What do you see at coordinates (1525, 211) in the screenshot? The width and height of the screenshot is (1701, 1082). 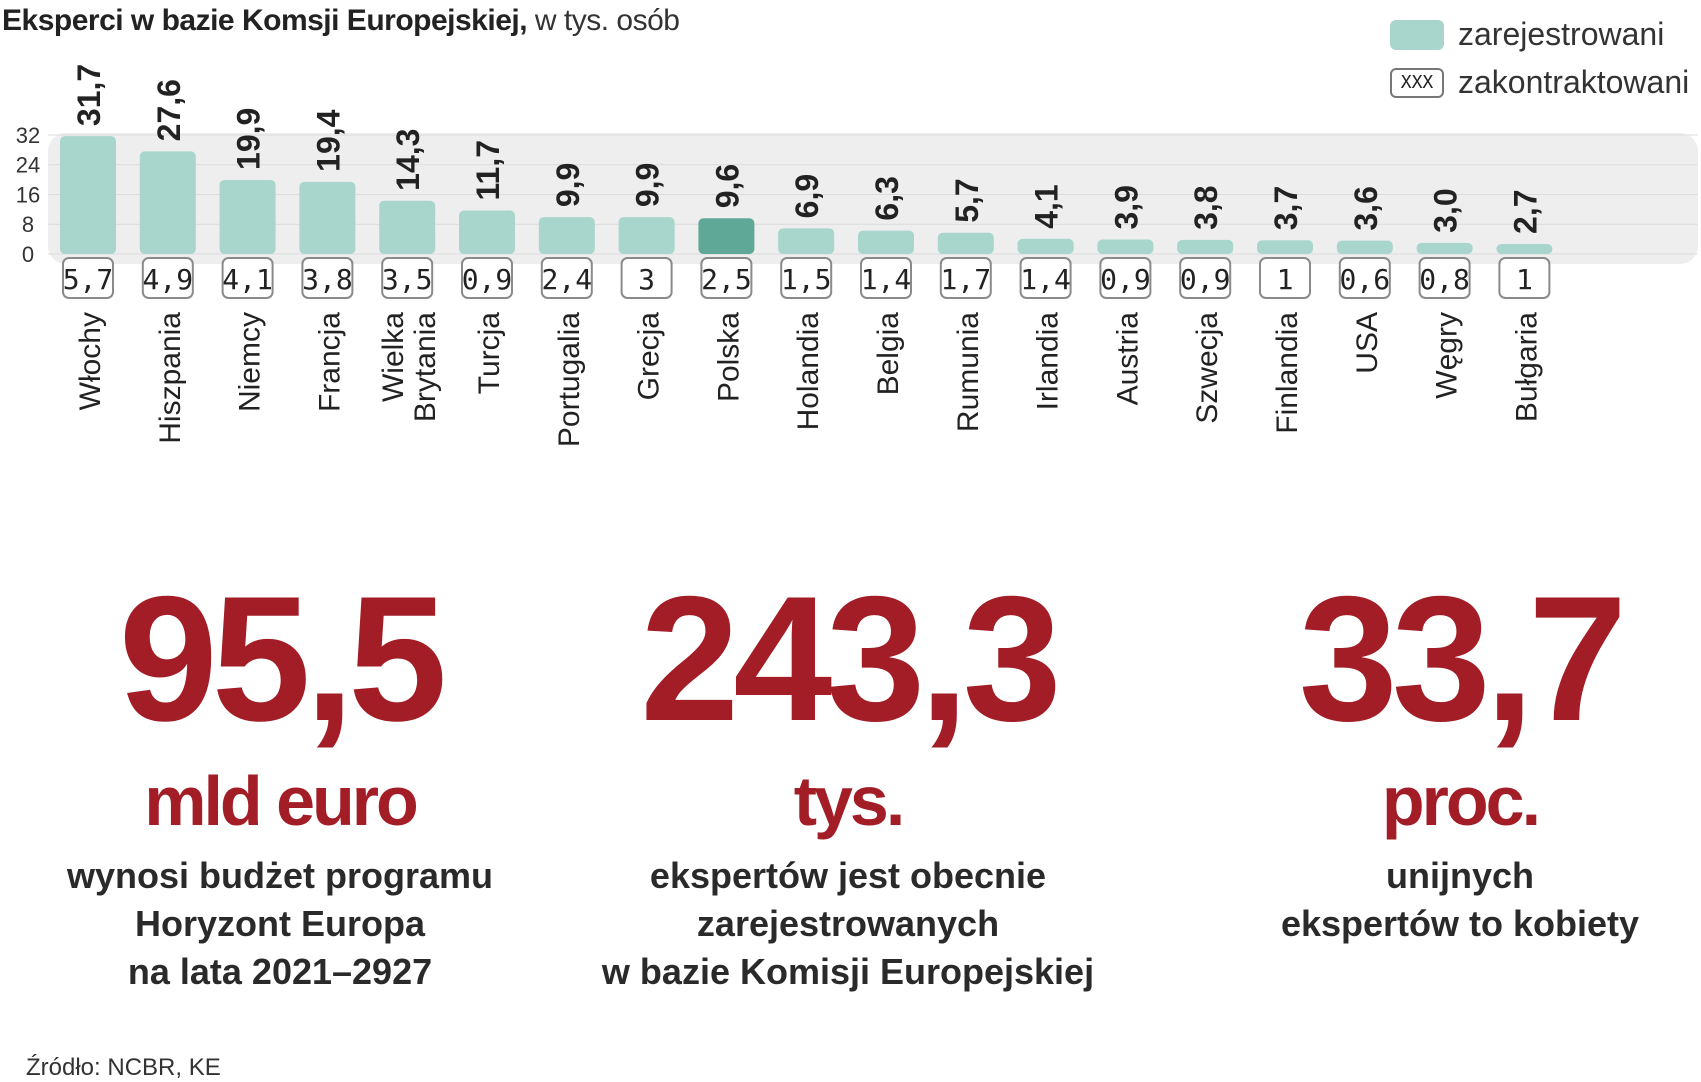 I see `bar-value-label: 2,7` at bounding box center [1525, 211].